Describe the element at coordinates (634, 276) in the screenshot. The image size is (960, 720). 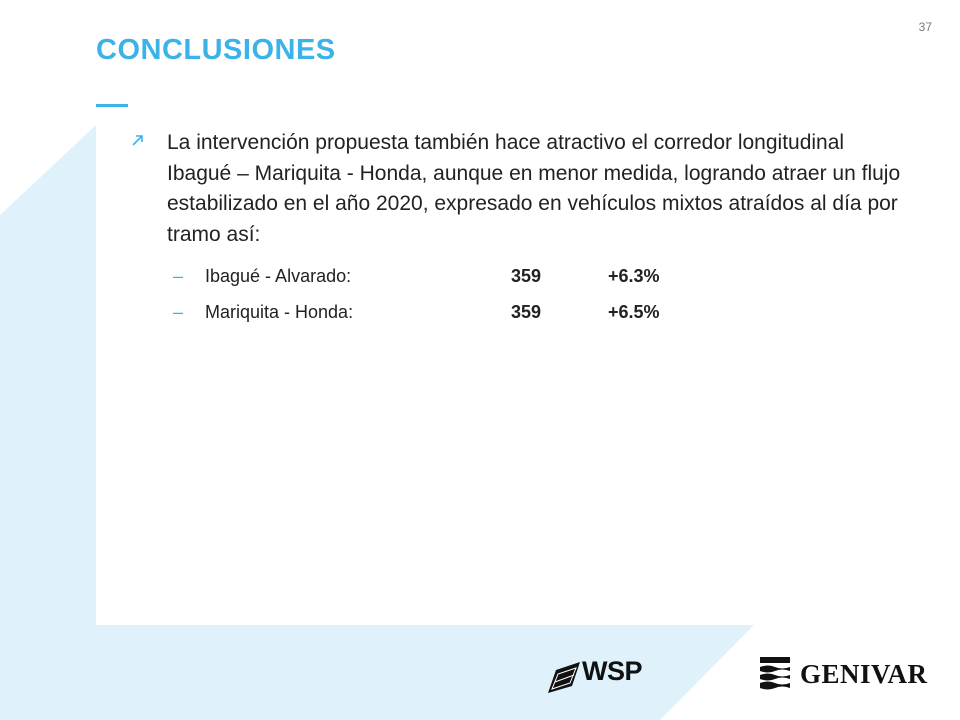
I see `segment-change: +6.3%` at that location.